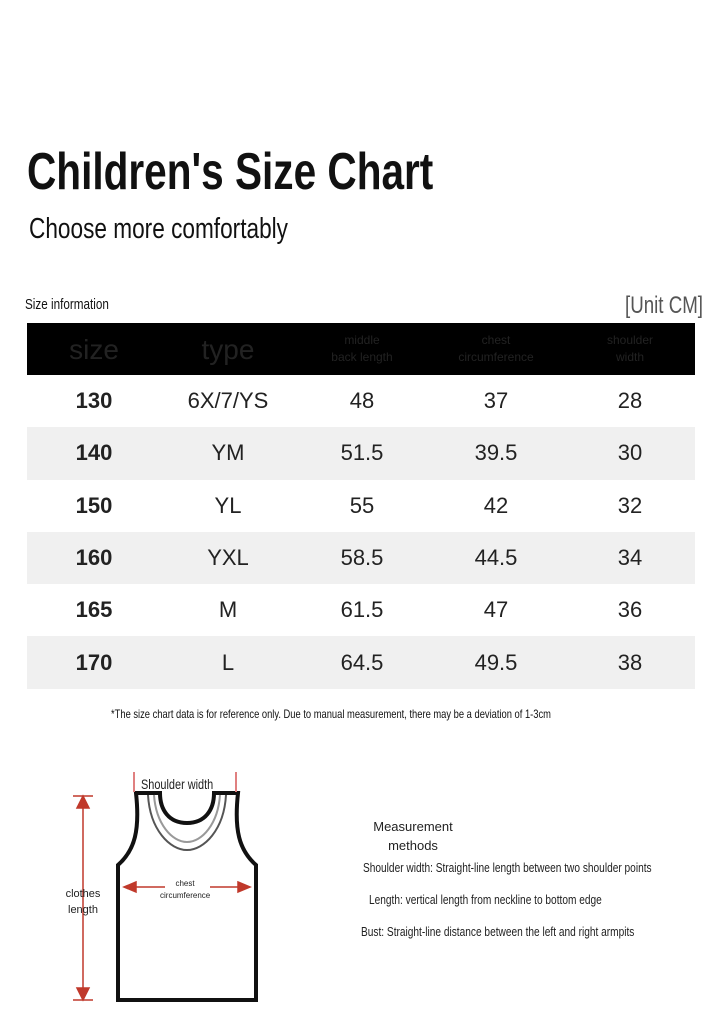 Image resolution: width=725 pixels, height=1024 pixels. What do you see at coordinates (496, 610) in the screenshot?
I see `table-cell: 47` at bounding box center [496, 610].